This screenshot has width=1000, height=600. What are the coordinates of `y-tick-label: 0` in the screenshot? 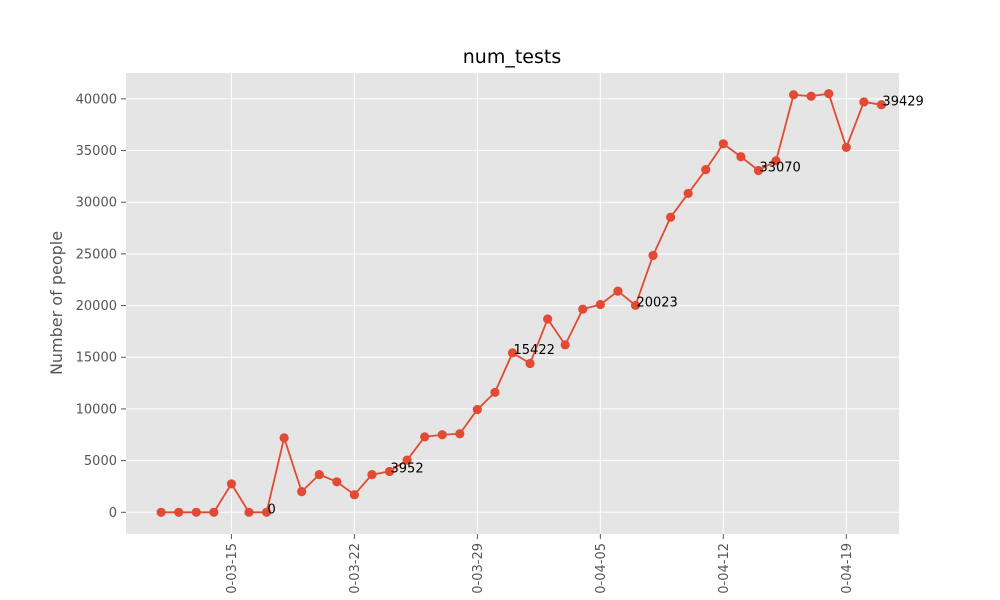 It's located at (113, 513).